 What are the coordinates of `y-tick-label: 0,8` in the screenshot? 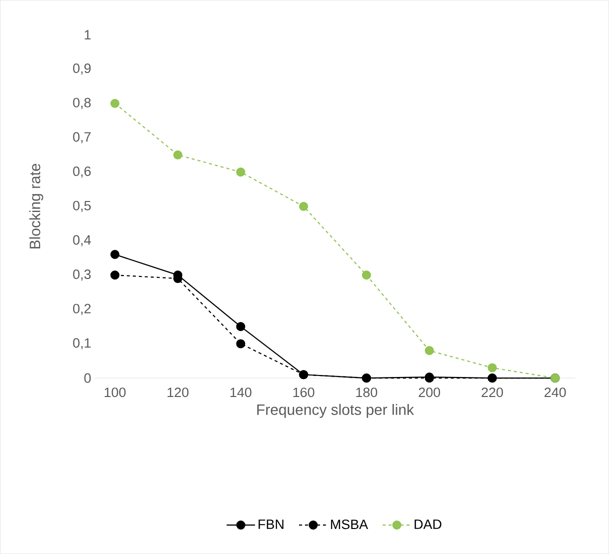 It's located at (82, 103).